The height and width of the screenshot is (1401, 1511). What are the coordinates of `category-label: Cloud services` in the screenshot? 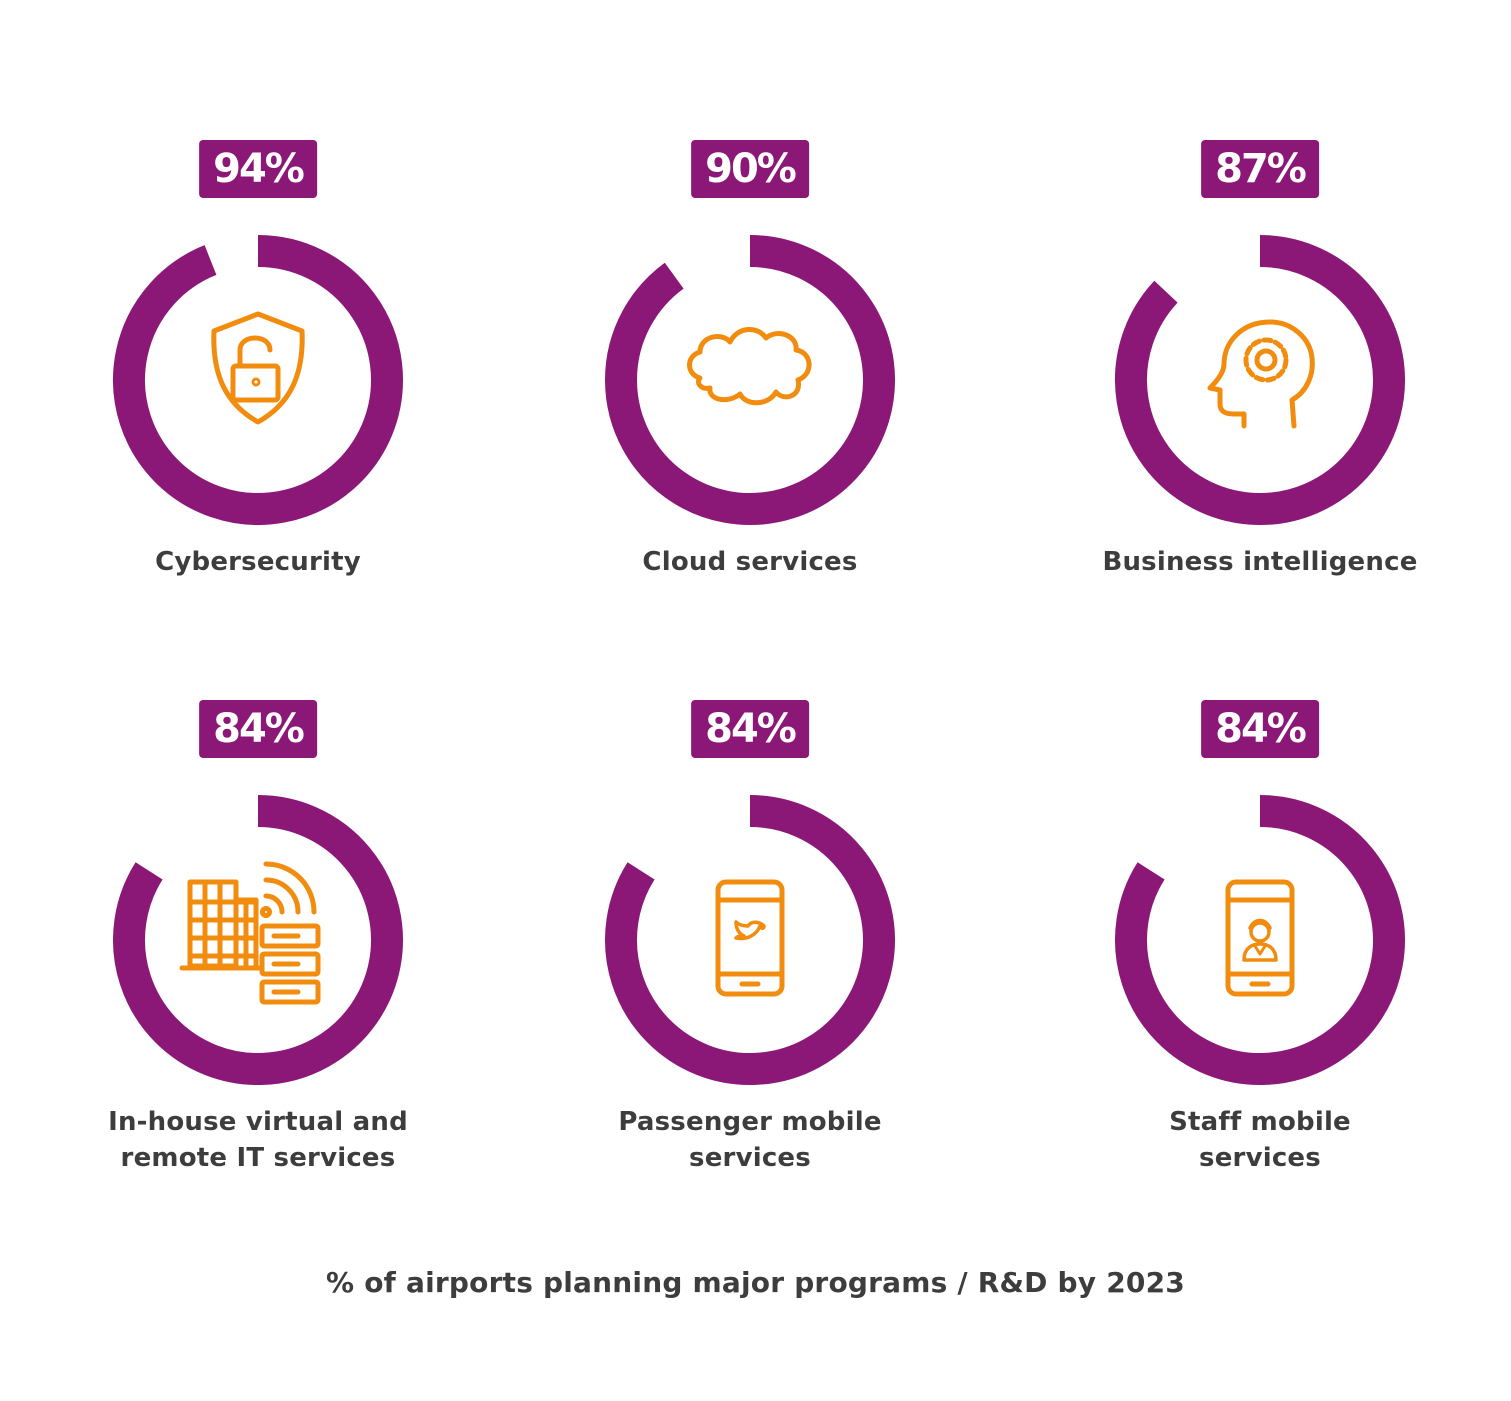 It's located at (750, 562).